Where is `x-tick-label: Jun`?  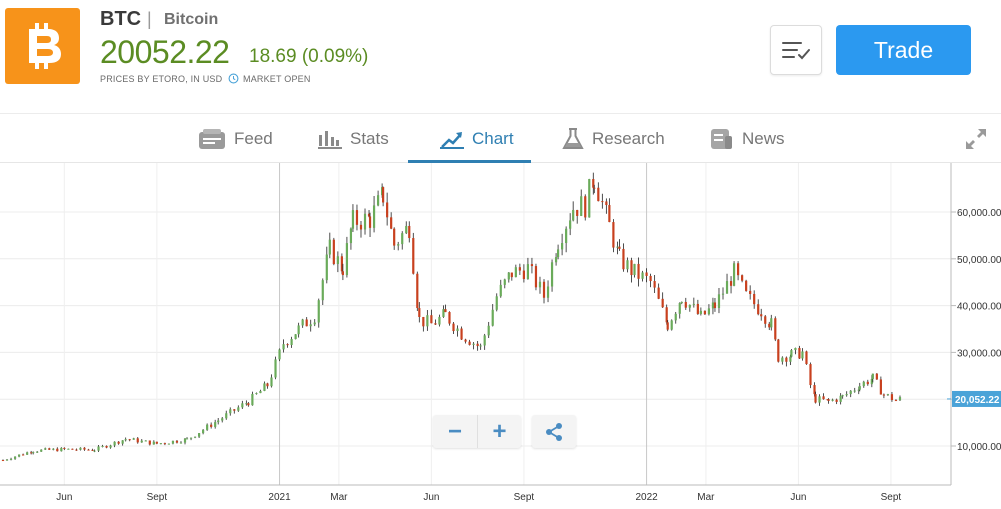 x-tick-label: Jun is located at coordinates (431, 497).